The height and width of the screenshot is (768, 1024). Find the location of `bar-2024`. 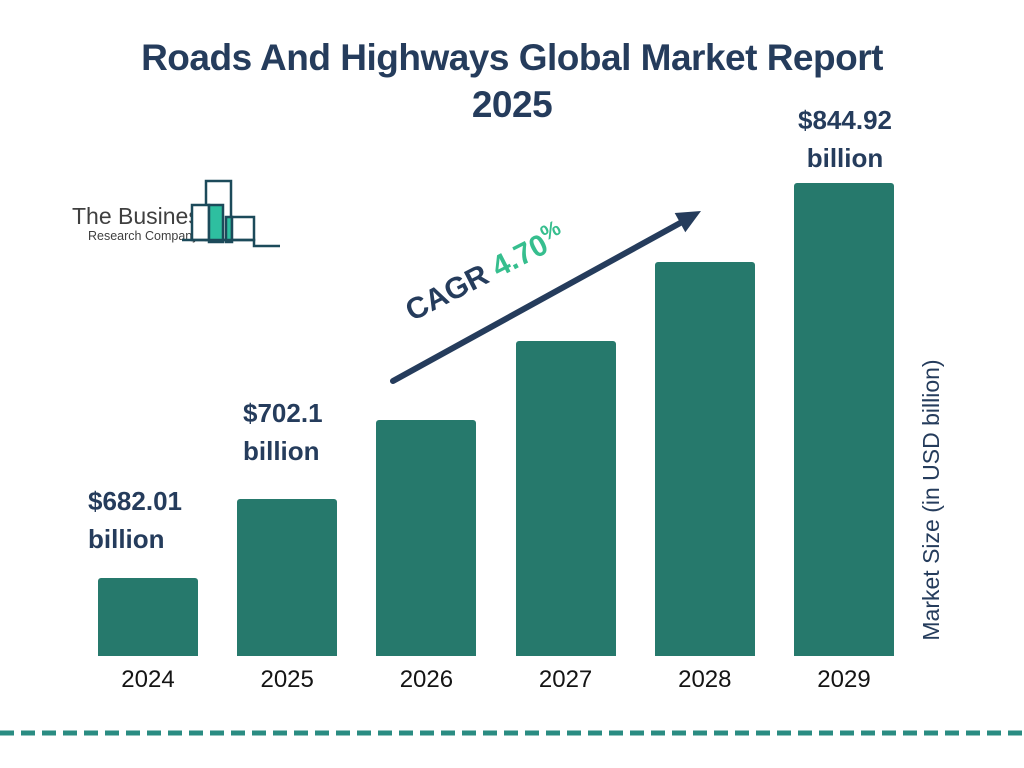

bar-2024 is located at coordinates (148, 617).